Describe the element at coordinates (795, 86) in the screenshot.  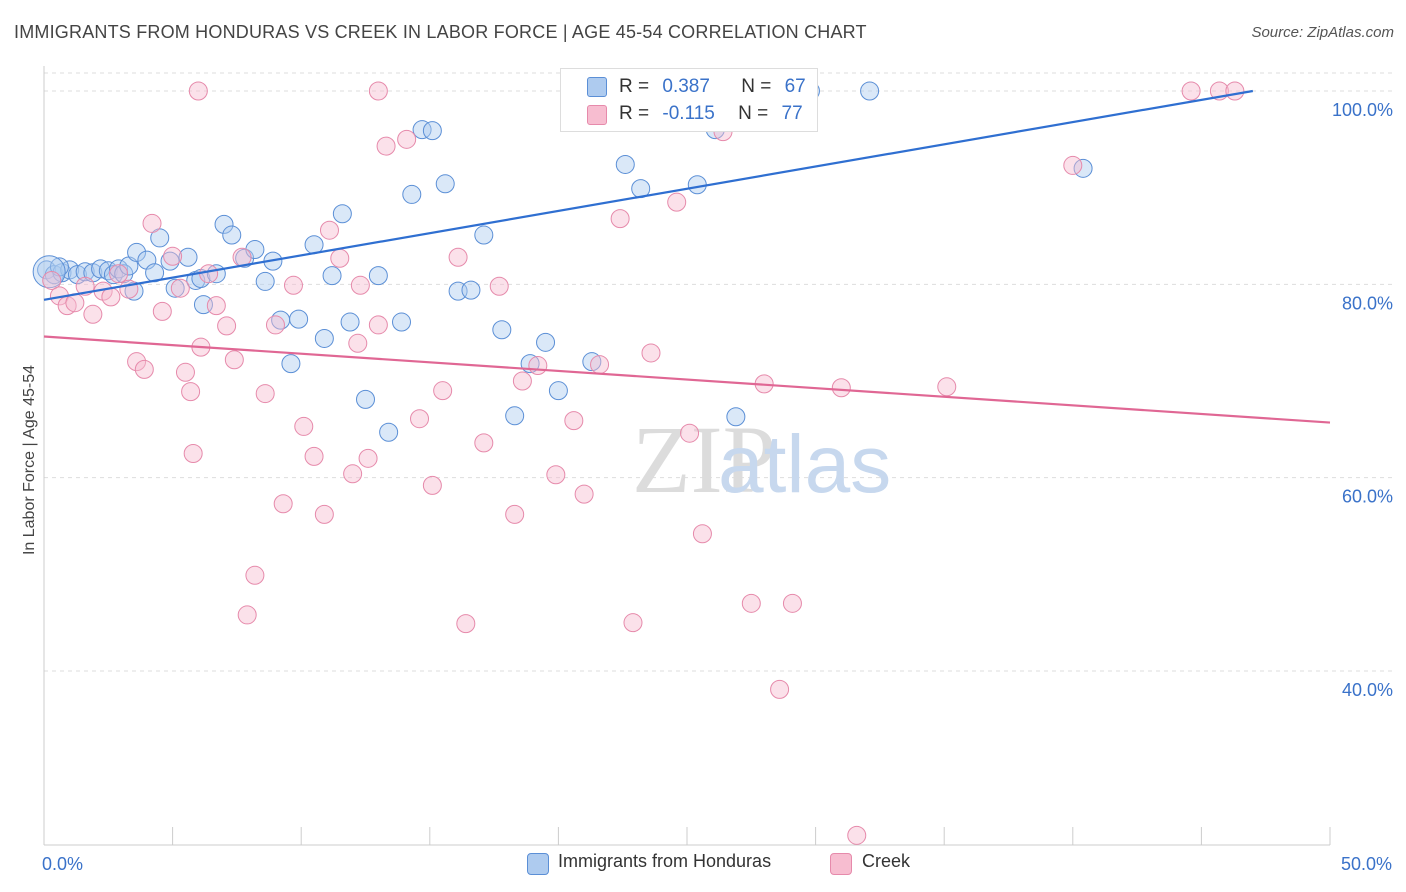
I see `legend-n-value: 67` at that location.